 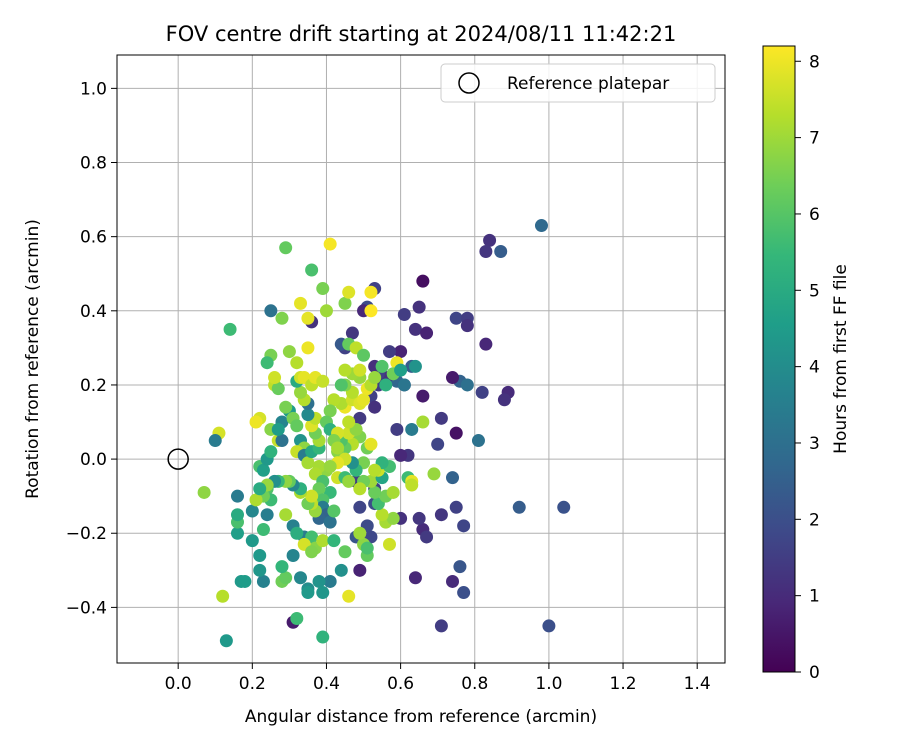 What do you see at coordinates (178, 459) in the screenshot?
I see `reference-point` at bounding box center [178, 459].